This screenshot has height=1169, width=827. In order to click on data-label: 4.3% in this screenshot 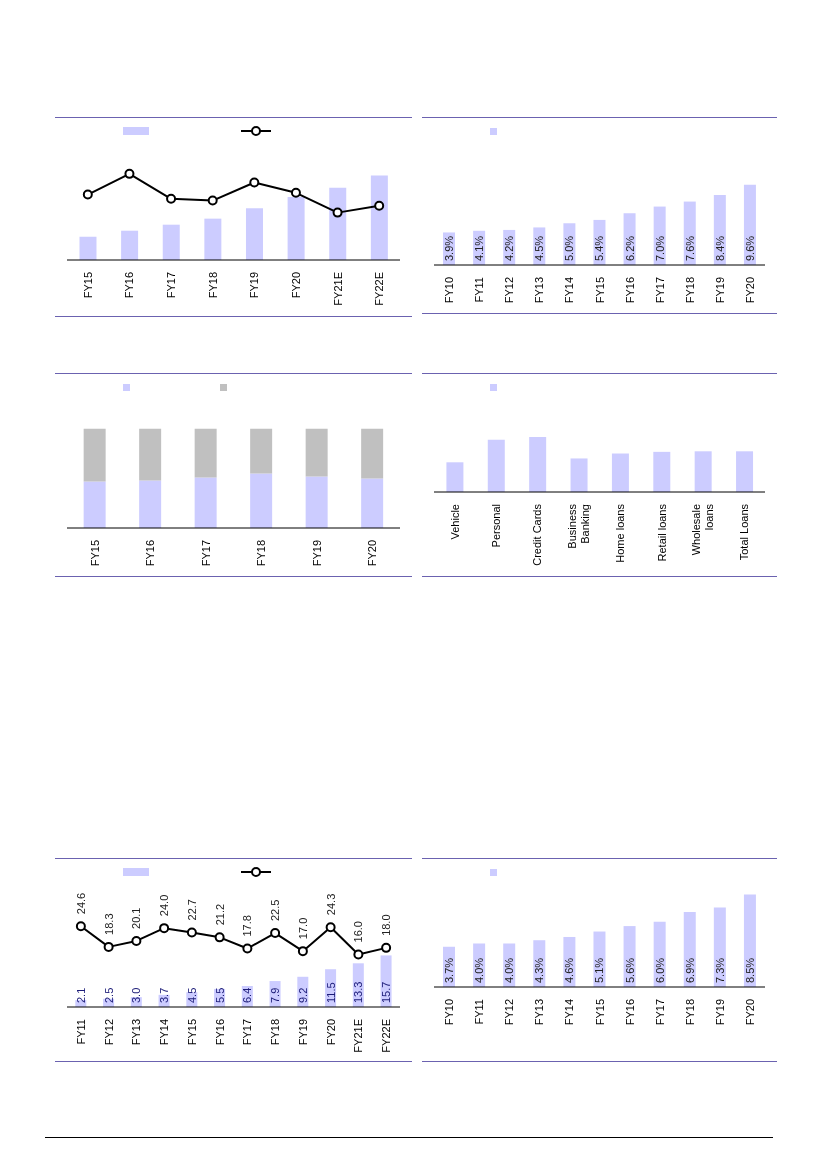, I will do `click(539, 970)`.